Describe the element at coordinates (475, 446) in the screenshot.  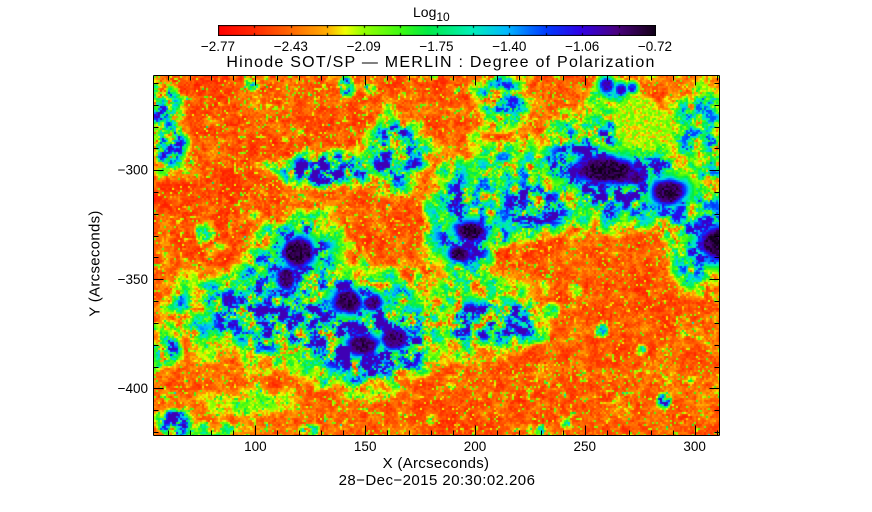
I see `svg-text: 200` at that location.